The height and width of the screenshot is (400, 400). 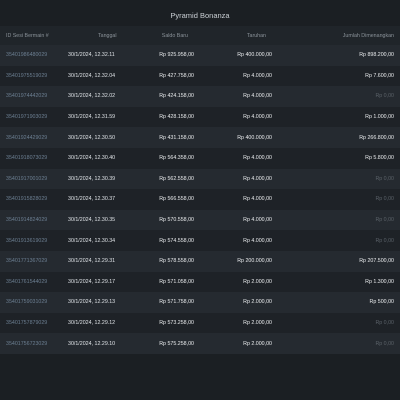 I want to click on date-cell: 30/1/2024, 12.32.11, so click(x=91, y=55).